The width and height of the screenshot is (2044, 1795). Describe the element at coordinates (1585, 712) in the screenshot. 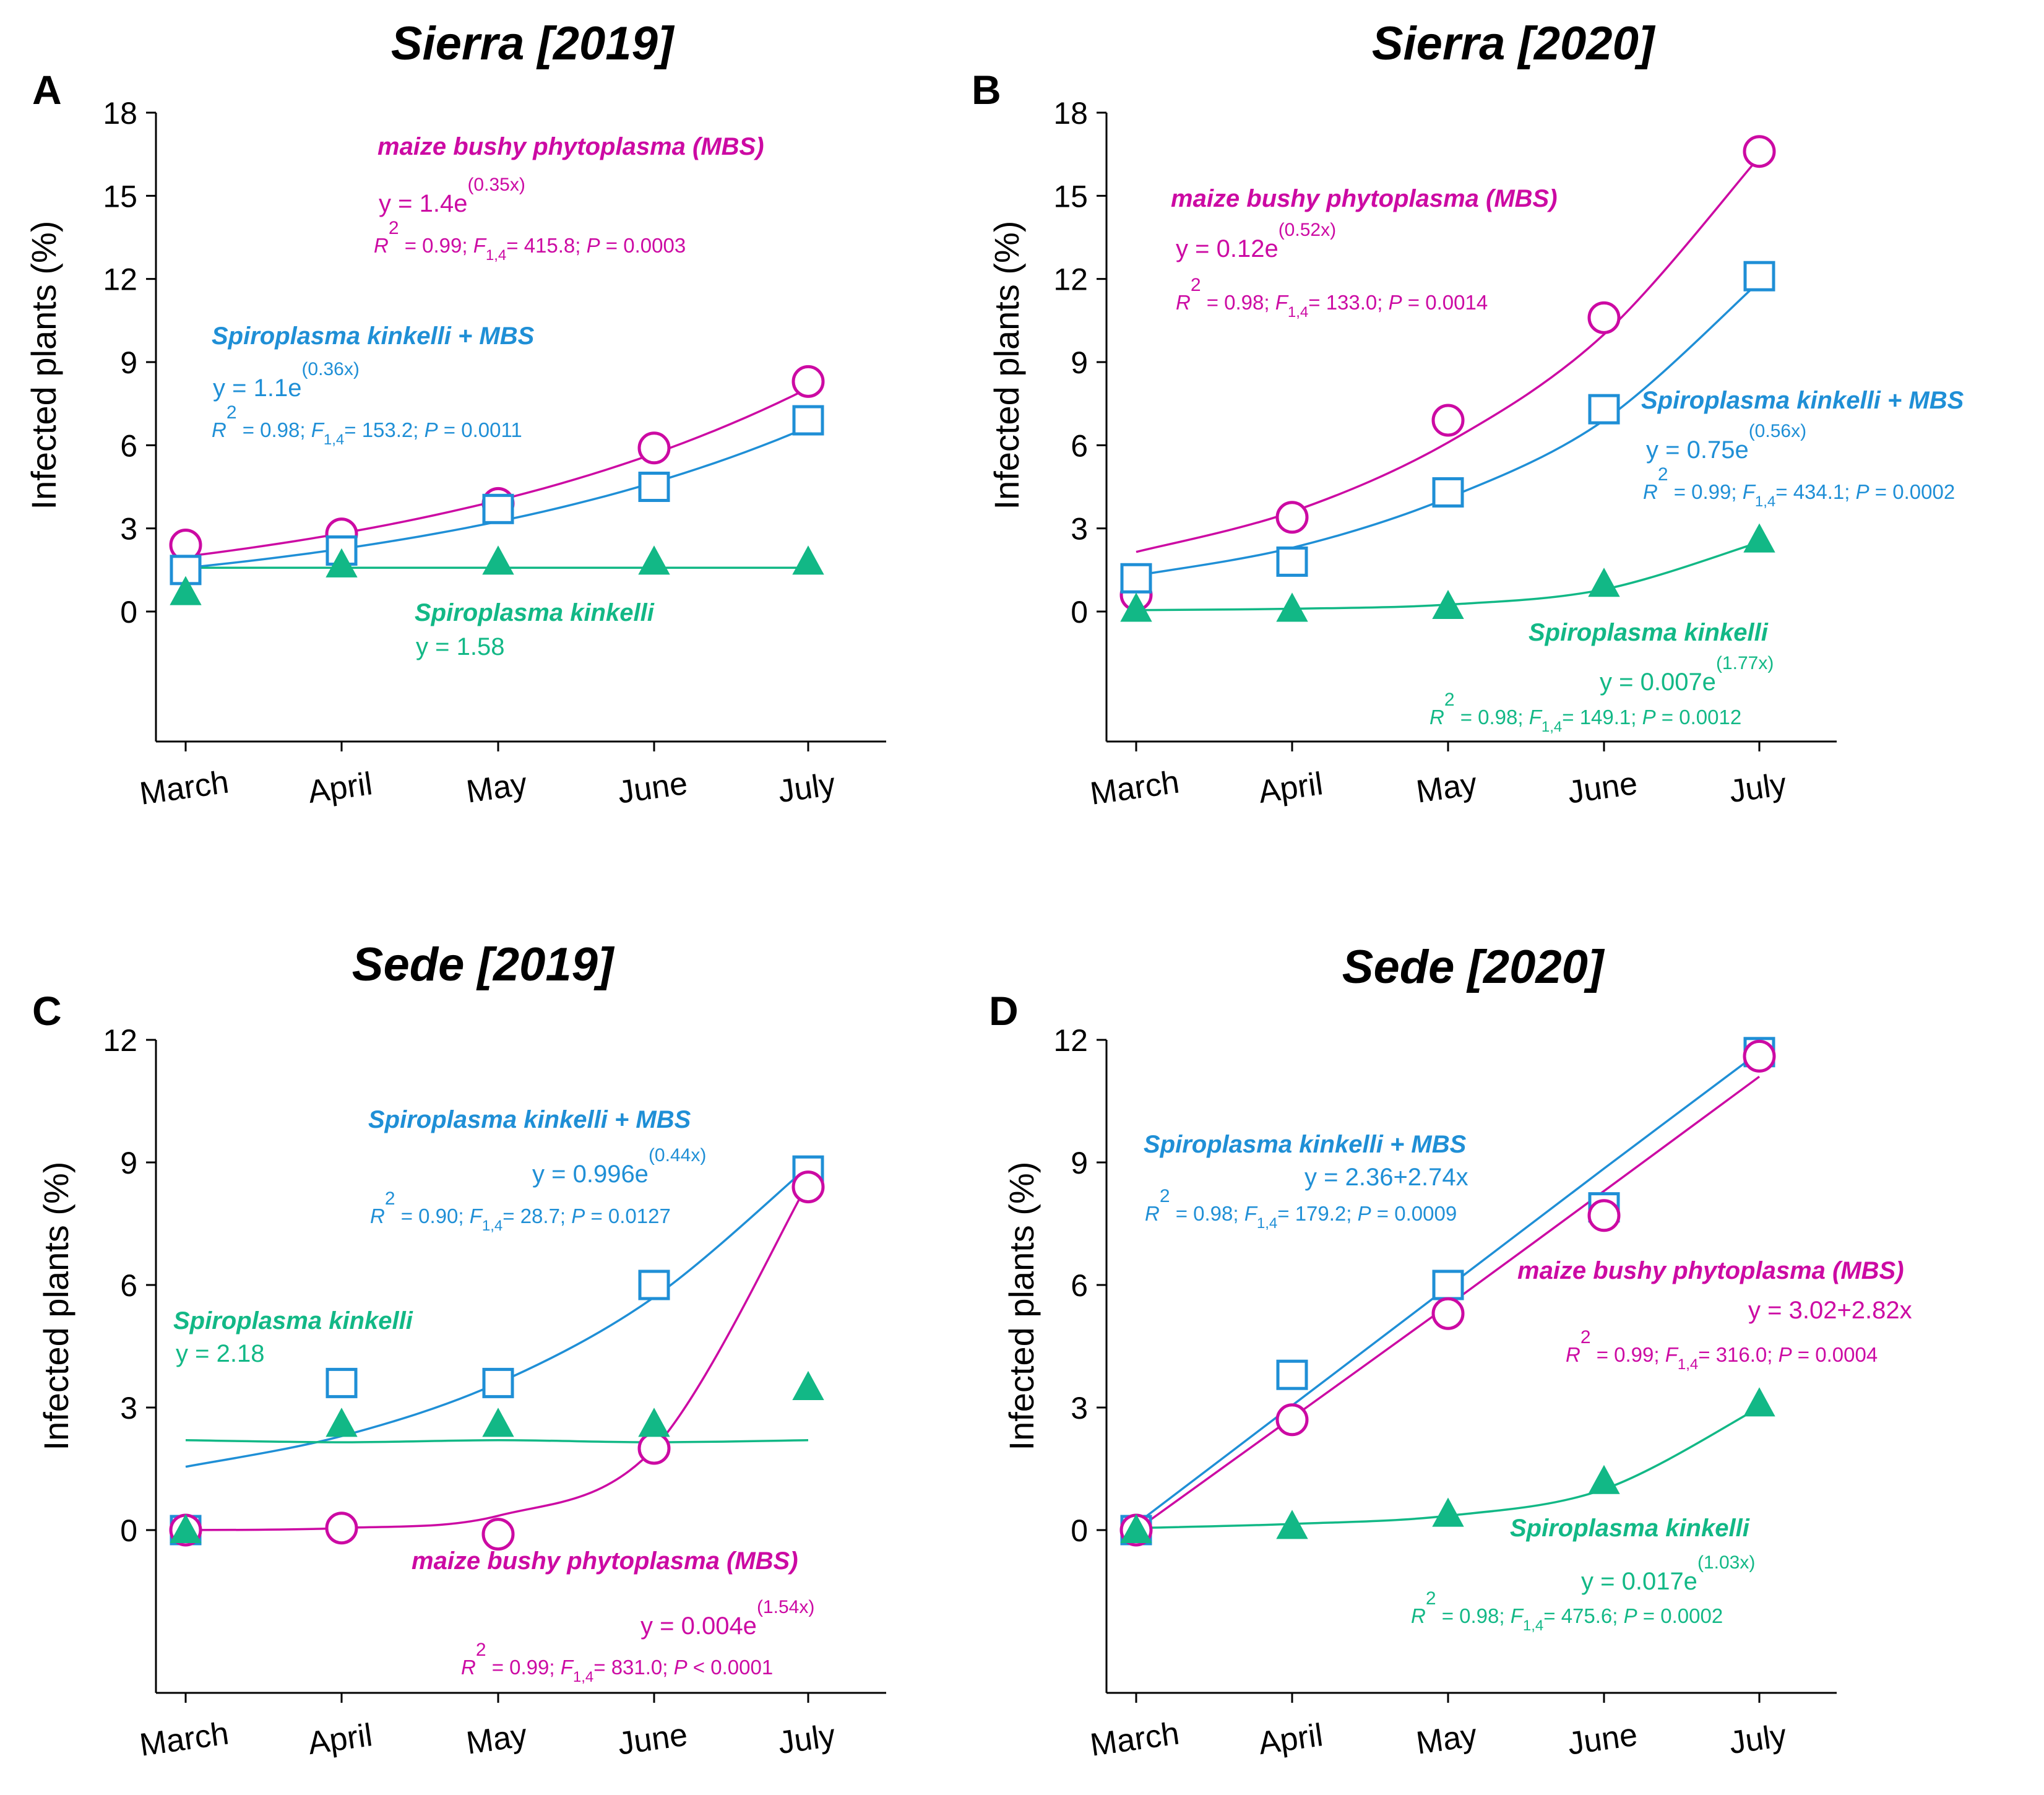

I see `fit-statistics: R2 = 0.98; F1,4= 149.1; P = 0.0012` at that location.